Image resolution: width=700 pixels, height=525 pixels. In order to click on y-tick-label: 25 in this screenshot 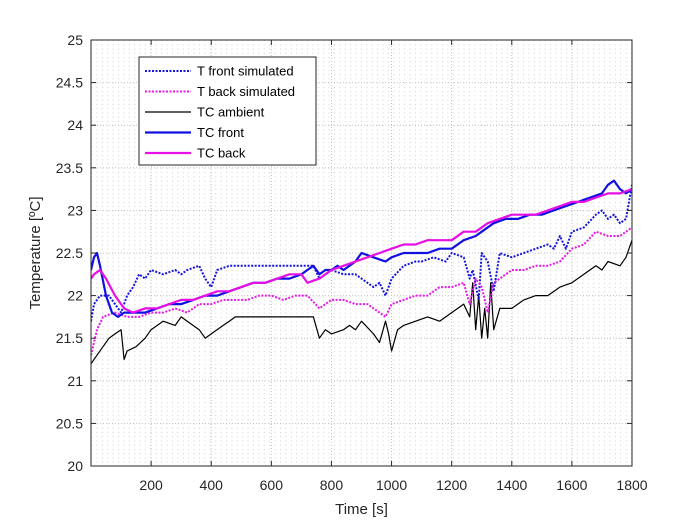, I will do `click(75, 40)`.